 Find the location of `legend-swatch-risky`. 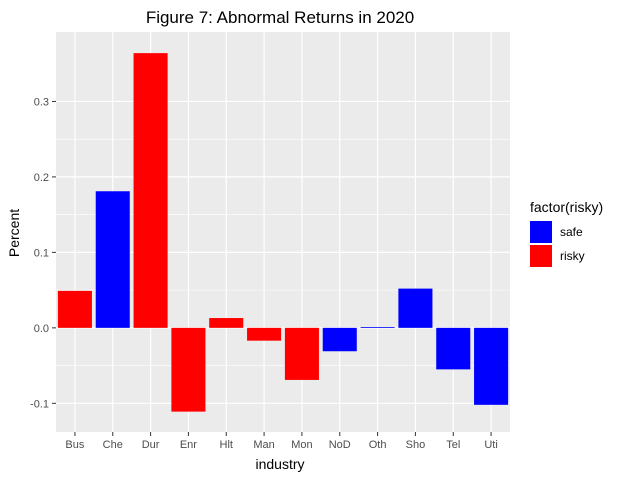

legend-swatch-risky is located at coordinates (541, 256).